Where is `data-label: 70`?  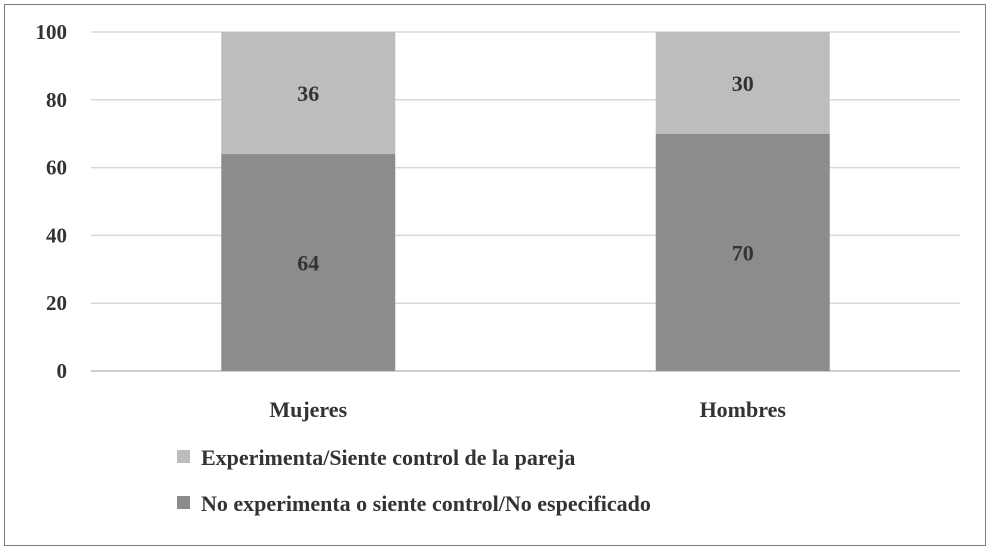
data-label: 70 is located at coordinates (743, 252).